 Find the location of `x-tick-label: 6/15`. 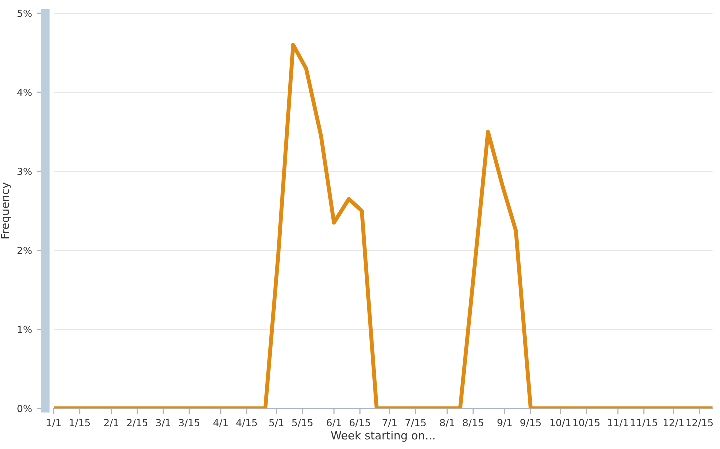

x-tick-label: 6/15 is located at coordinates (360, 423).